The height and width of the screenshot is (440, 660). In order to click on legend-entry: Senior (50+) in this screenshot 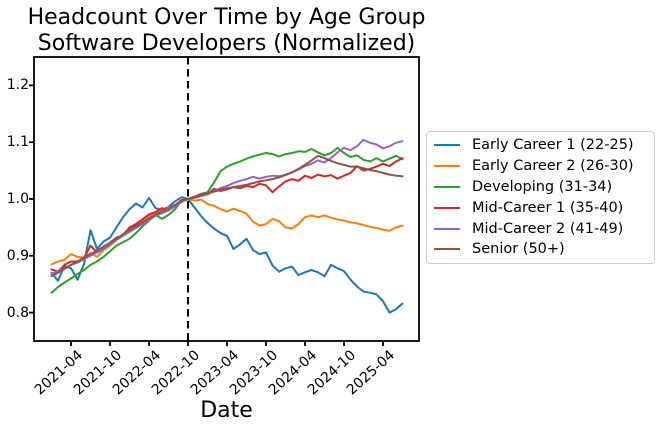, I will do `click(540, 249)`.